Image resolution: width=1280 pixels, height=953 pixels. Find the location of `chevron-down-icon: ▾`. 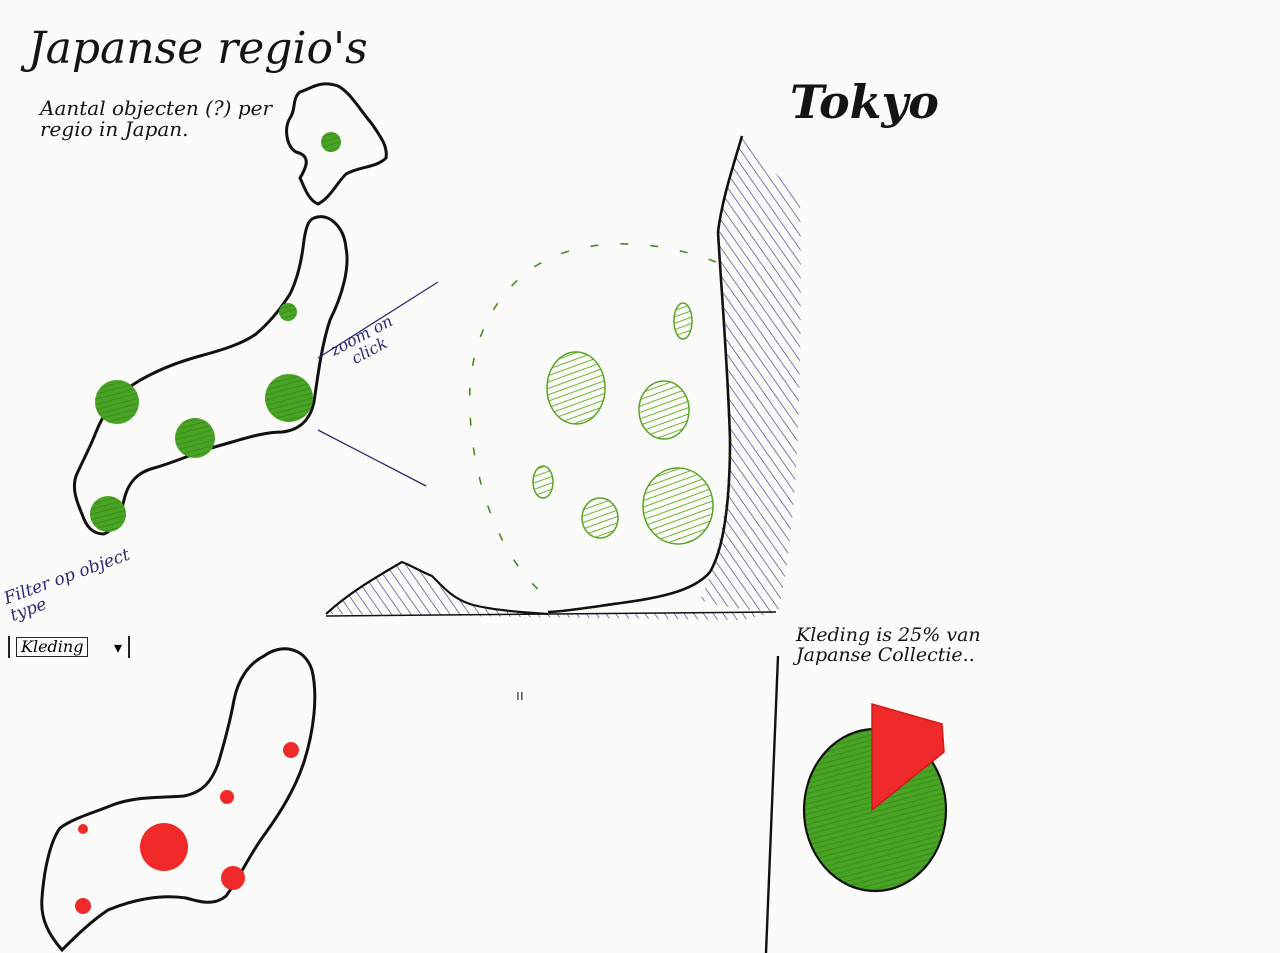

chevron-down-icon: ▾ is located at coordinates (117, 647).